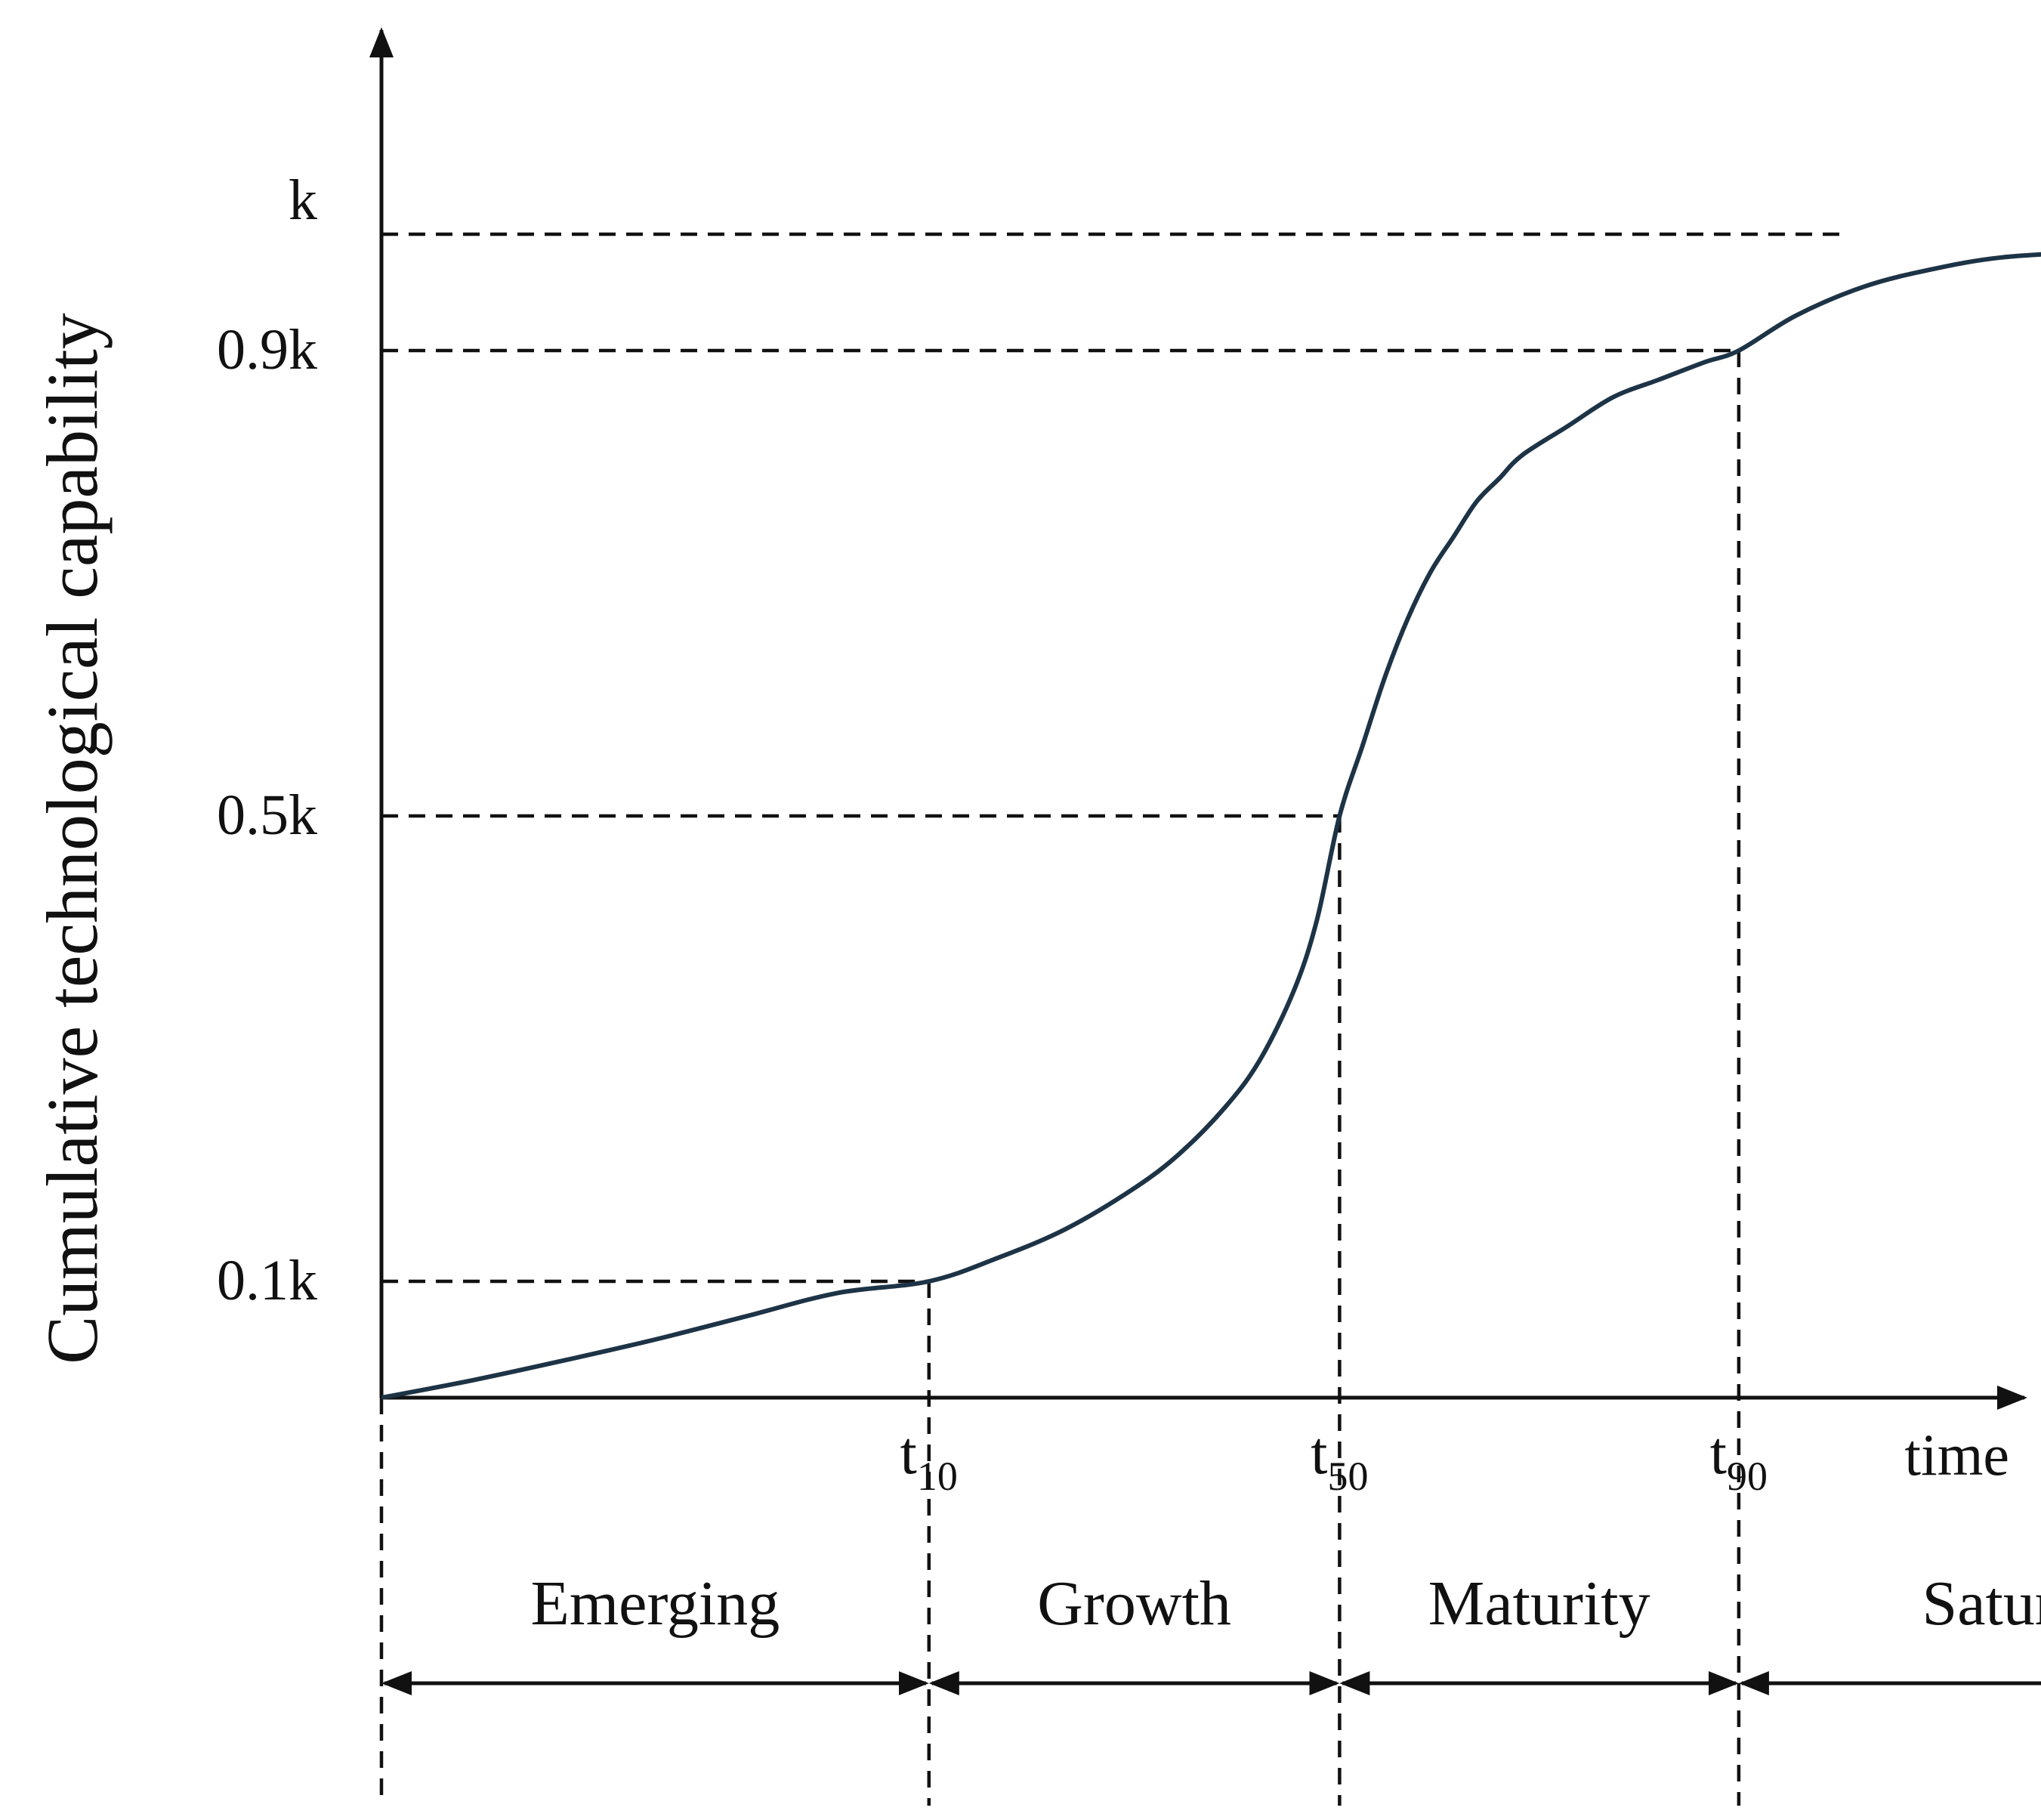  What do you see at coordinates (267, 1280) in the screenshot?
I see `y-tick-0.1k: 0.1k` at bounding box center [267, 1280].